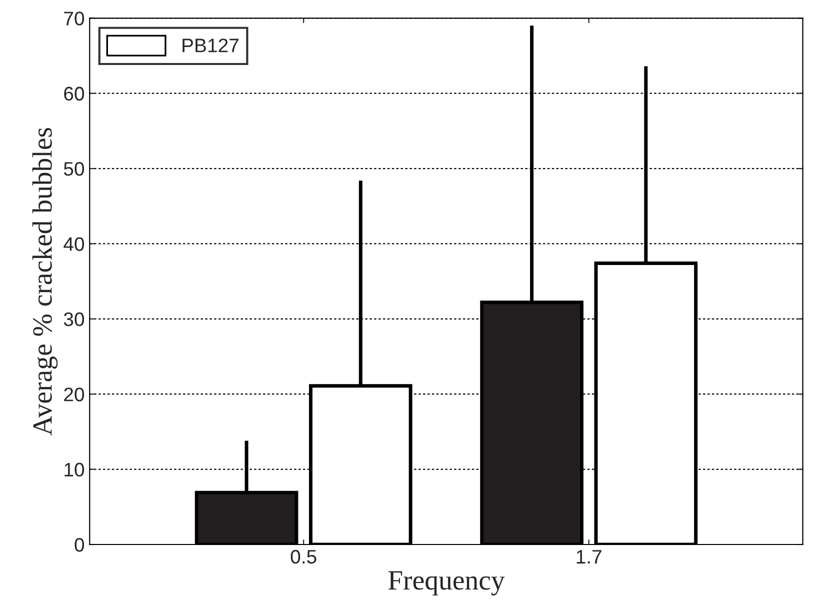 This screenshot has height=605, width=815. I want to click on y-tick-label: 40, so click(74, 244).